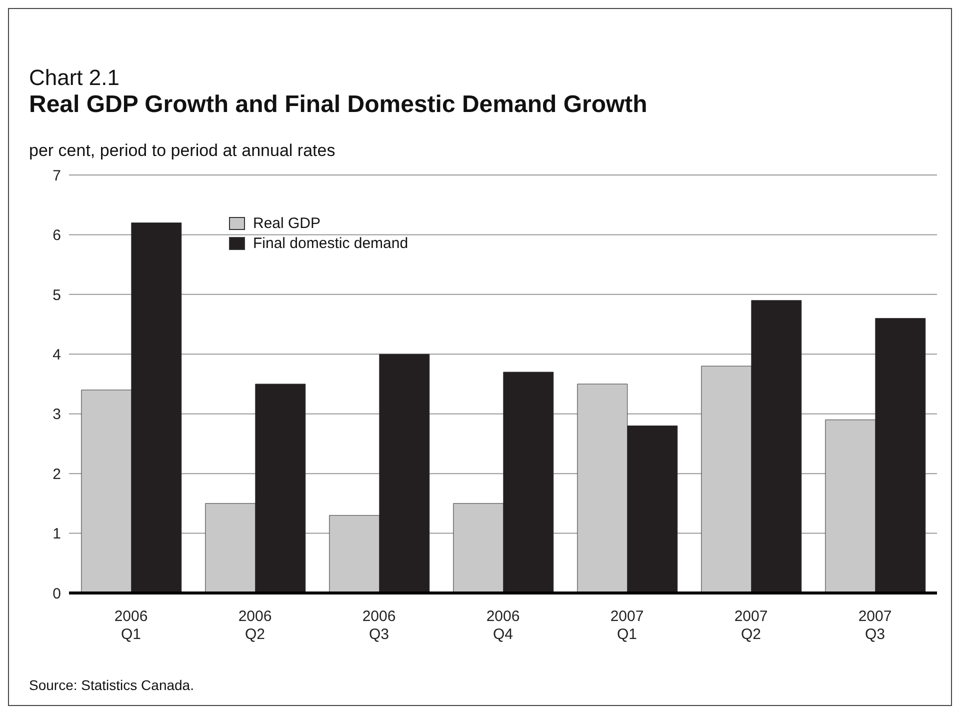 The image size is (962, 716). What do you see at coordinates (503, 625) in the screenshot?
I see `x-tick-label: 2006 Q4` at bounding box center [503, 625].